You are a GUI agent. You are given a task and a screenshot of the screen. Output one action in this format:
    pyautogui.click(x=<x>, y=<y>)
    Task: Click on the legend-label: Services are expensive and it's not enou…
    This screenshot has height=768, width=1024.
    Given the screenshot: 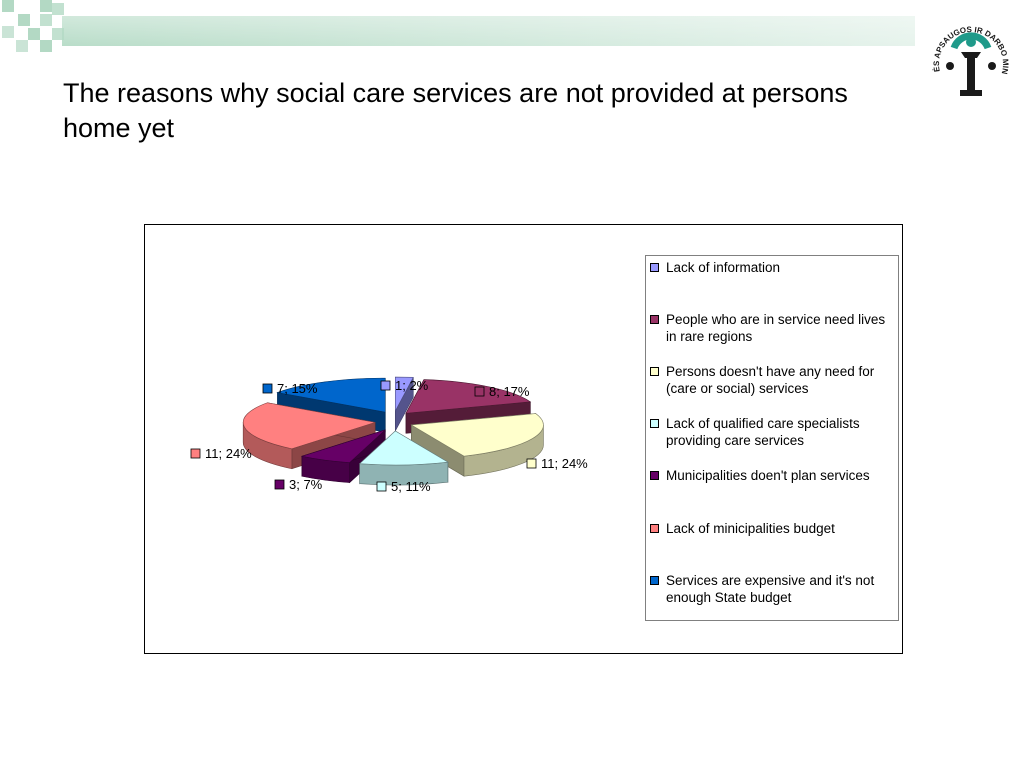 What is the action you would take?
    pyautogui.click(x=770, y=589)
    